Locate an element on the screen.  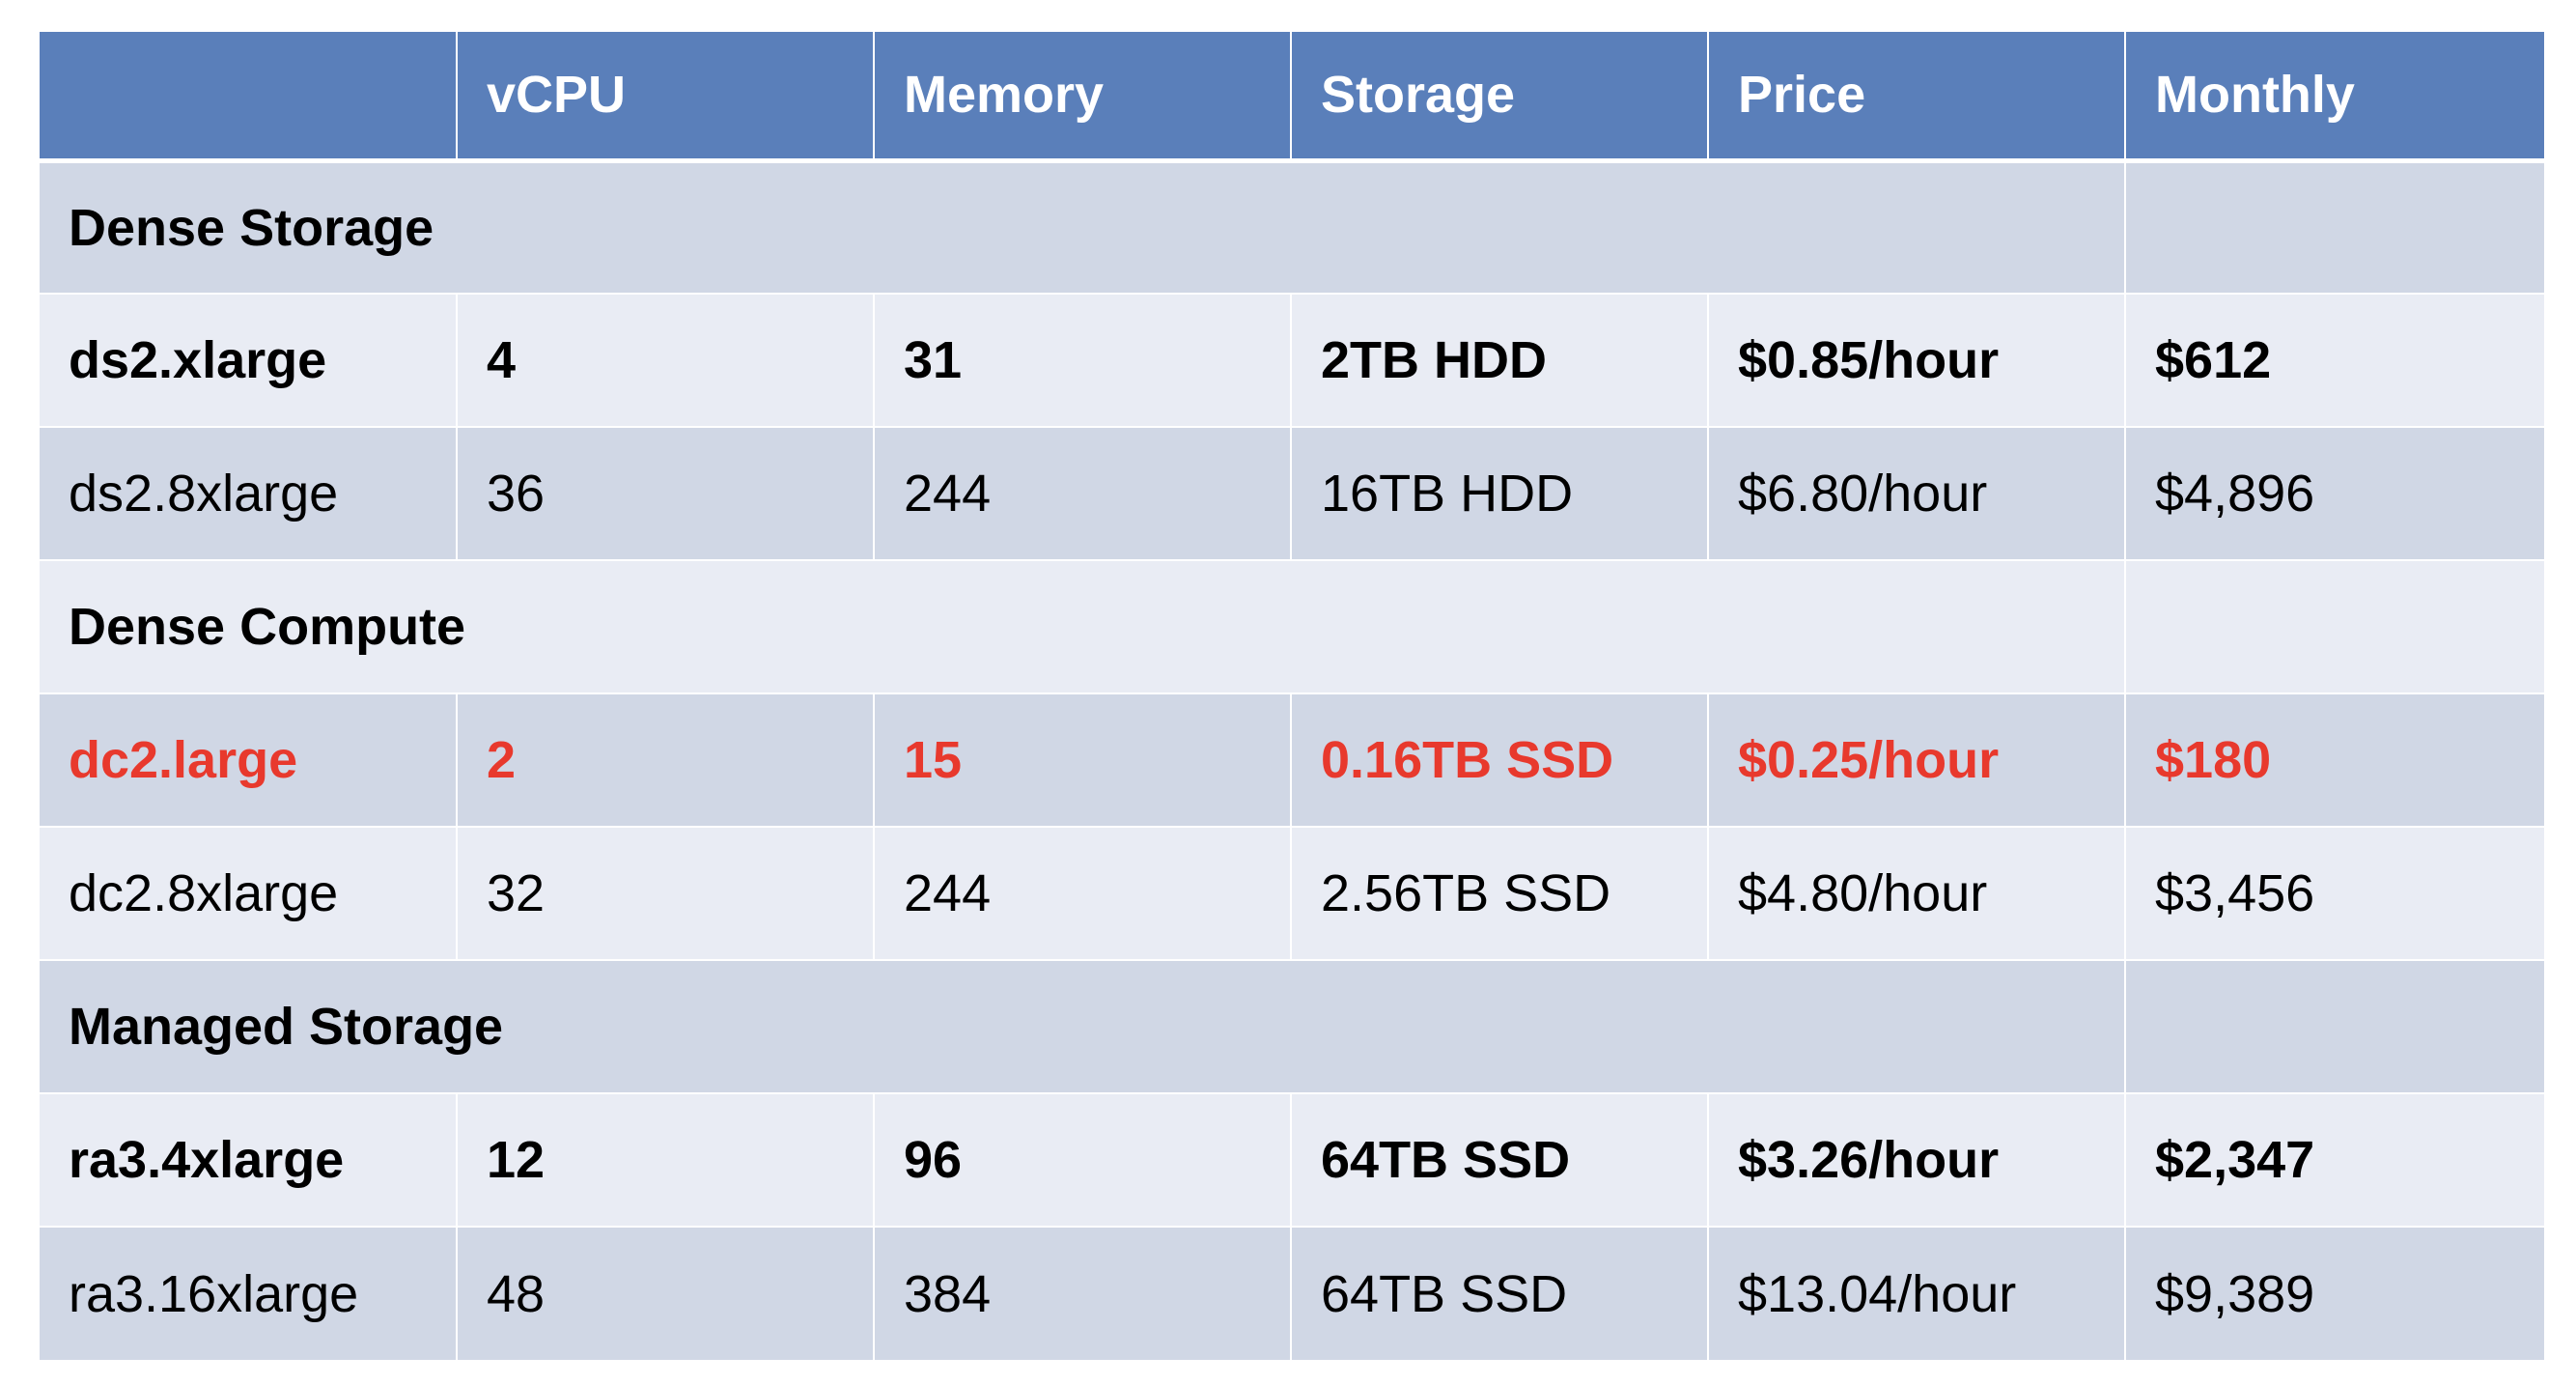
price-cell: $3.26/hour is located at coordinates (1916, 1159).